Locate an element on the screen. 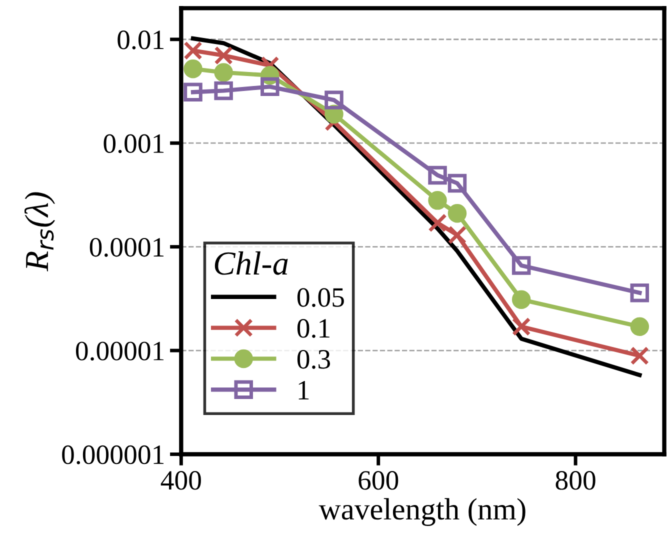 This screenshot has height=544, width=671. x-tick-label: 600 is located at coordinates (378, 480).